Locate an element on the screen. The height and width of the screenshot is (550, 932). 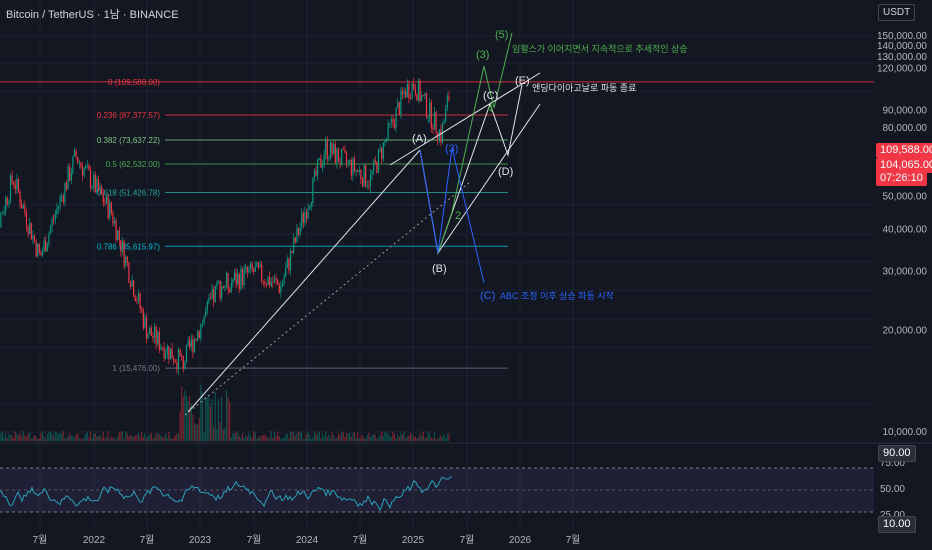
price-tick-label: 20,000.00 is located at coordinates (905, 331).